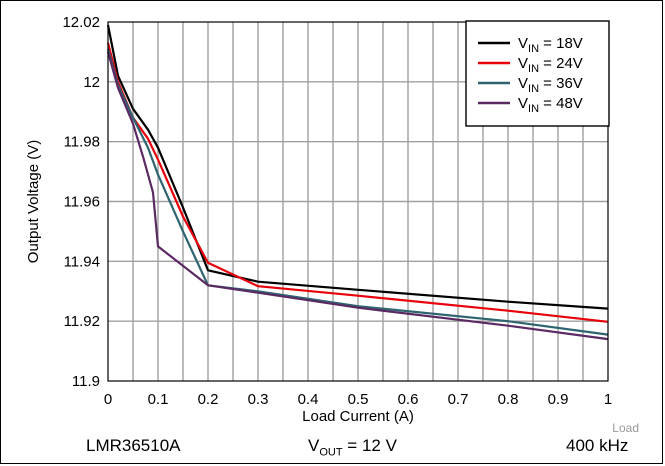 This screenshot has width=665, height=466. Describe the element at coordinates (82, 261) in the screenshot. I see `y-tick-label: 11.94` at that location.